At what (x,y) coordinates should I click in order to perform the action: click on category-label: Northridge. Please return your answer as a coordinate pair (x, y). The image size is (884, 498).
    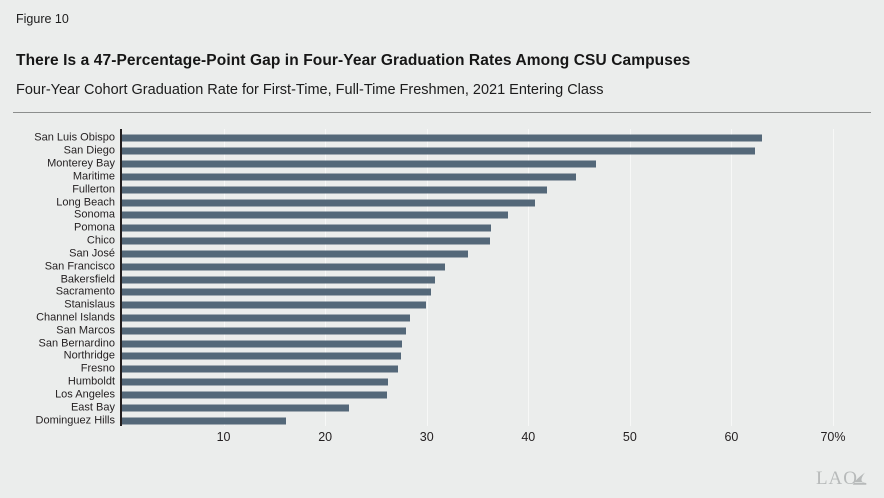
    Looking at the image, I should click on (89, 355).